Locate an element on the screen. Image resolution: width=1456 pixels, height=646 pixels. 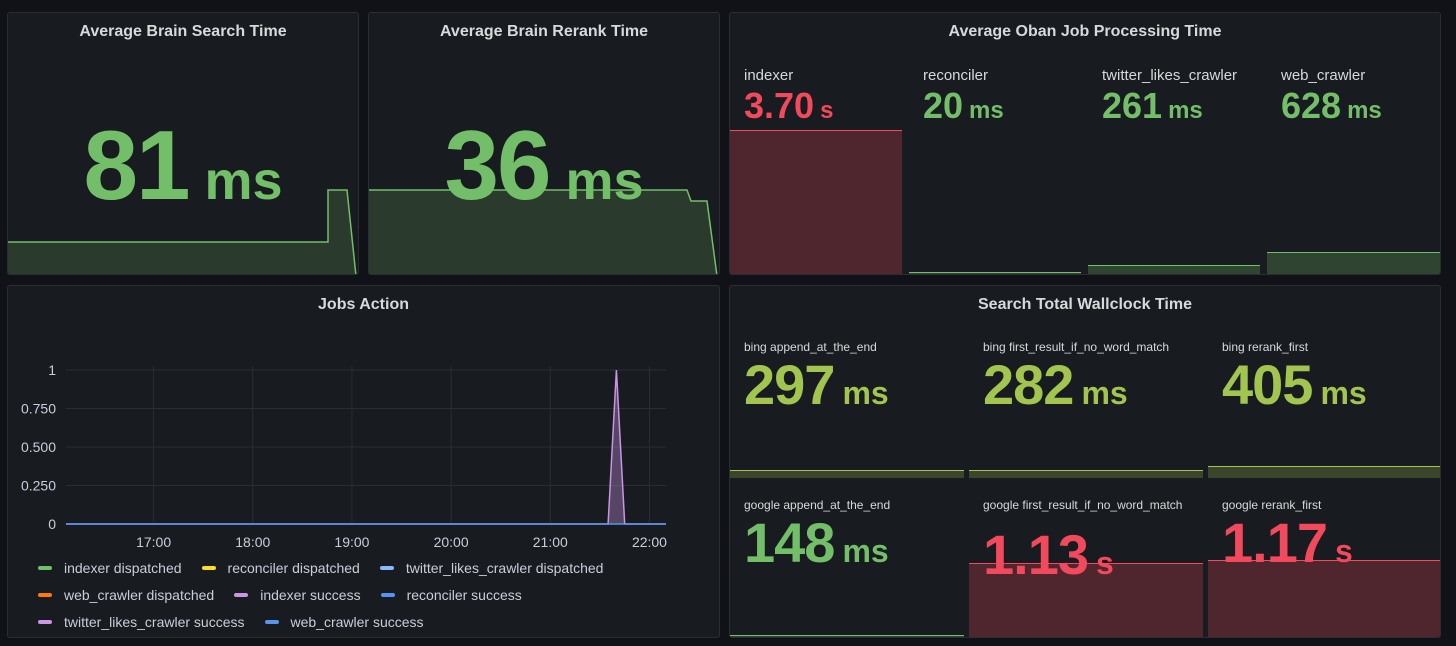
legend-item-reconciler-dispatched: reconciler dispatched is located at coordinates (280, 568).